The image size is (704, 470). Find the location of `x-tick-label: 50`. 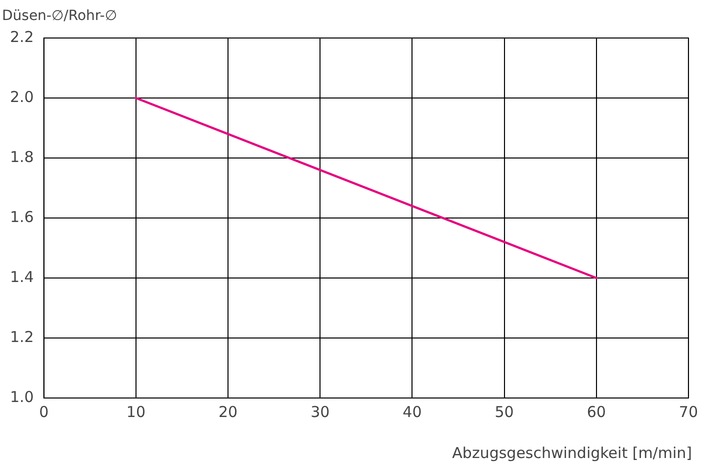

x-tick-label: 50 is located at coordinates (504, 411).